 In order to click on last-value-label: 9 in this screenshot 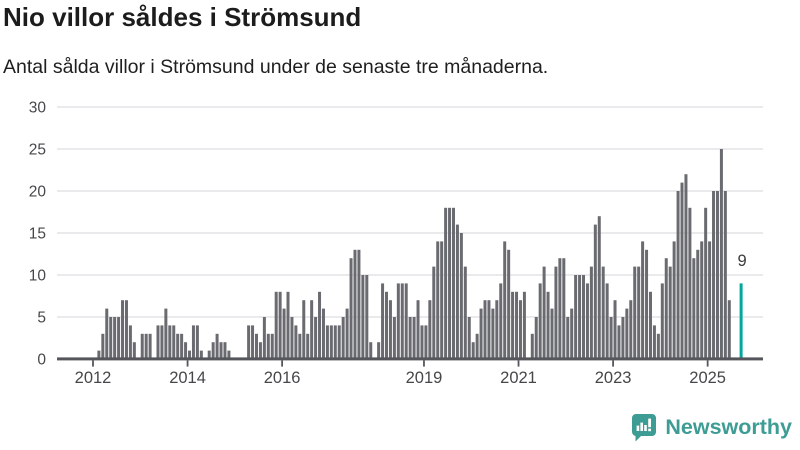, I will do `click(742, 261)`.